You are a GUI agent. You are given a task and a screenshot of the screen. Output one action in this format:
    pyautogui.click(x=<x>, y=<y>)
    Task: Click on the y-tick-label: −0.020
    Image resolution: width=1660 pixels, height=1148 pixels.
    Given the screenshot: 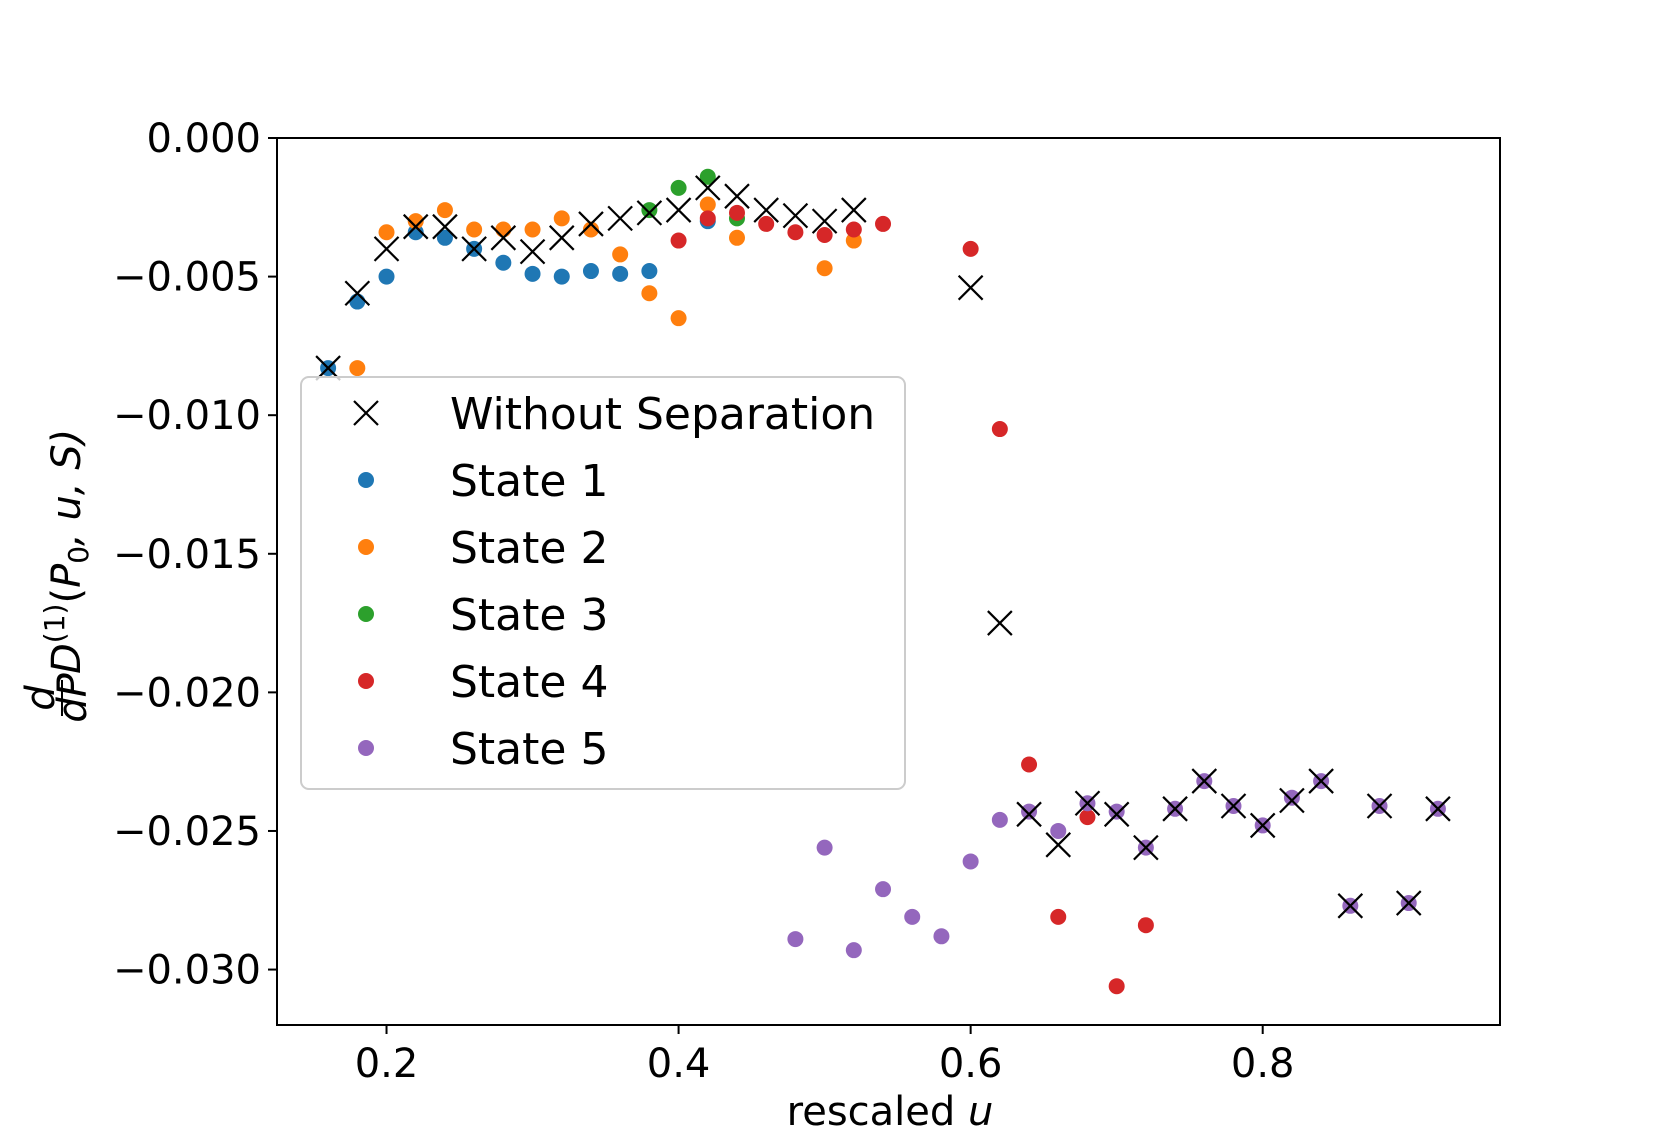 What is the action you would take?
    pyautogui.click(x=187, y=693)
    